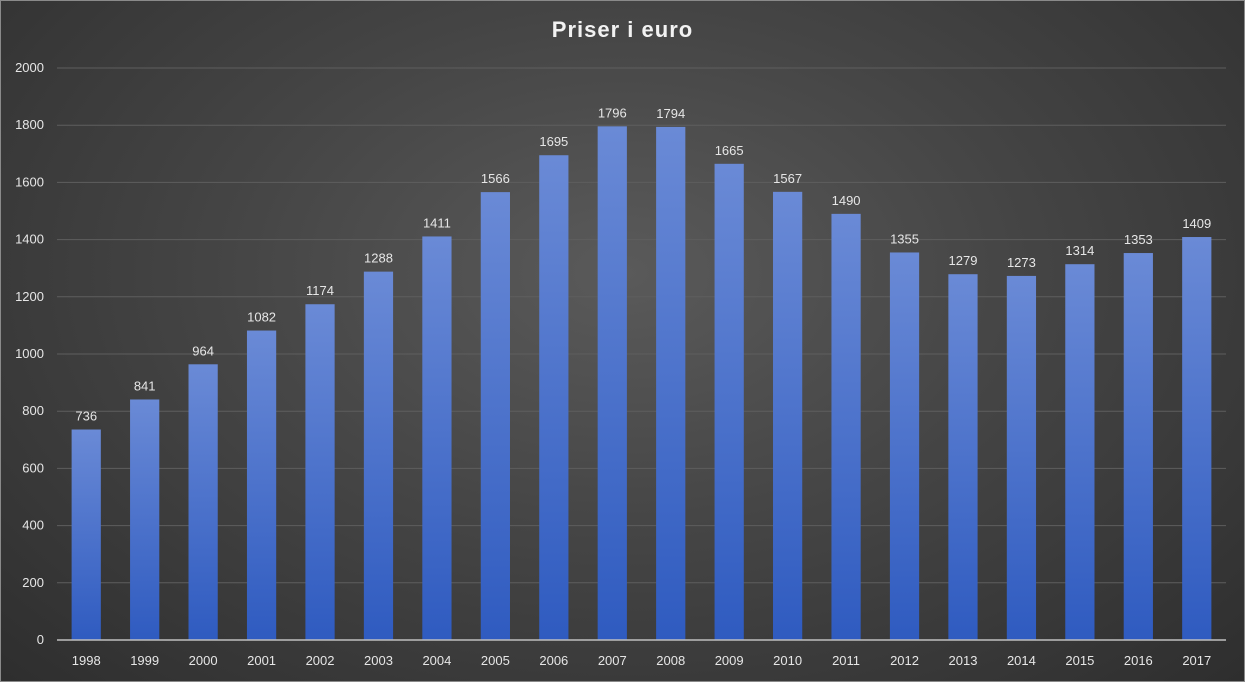 This screenshot has width=1245, height=682. I want to click on data-label: 1665, so click(729, 150).